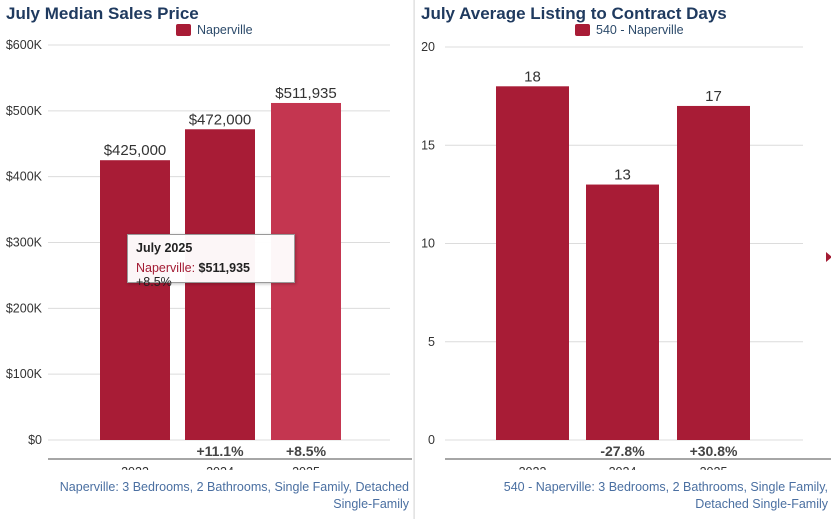 The height and width of the screenshot is (519, 831). I want to click on y-tick-label: 20, so click(428, 47).